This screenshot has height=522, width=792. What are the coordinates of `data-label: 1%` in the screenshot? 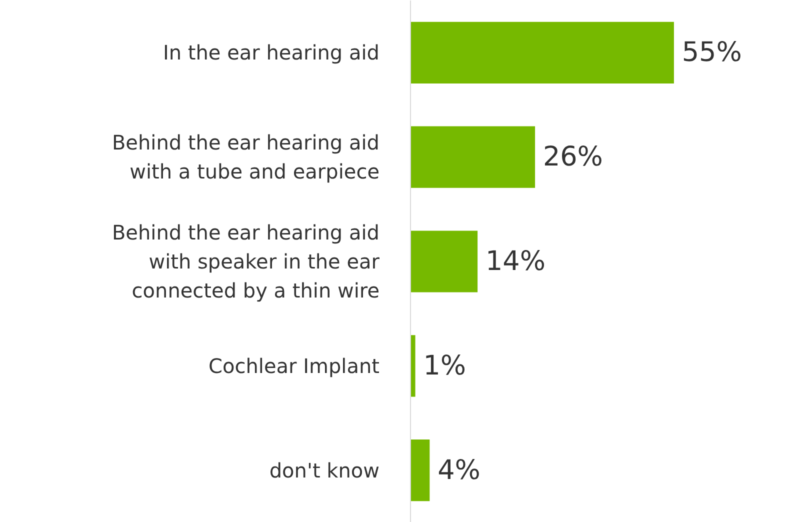 It's located at (444, 366).